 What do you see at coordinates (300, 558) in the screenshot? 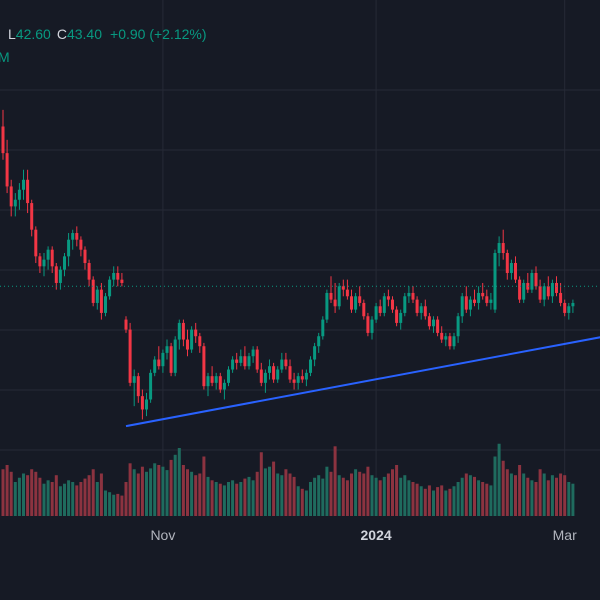
I see `time-axis` at bounding box center [300, 558].